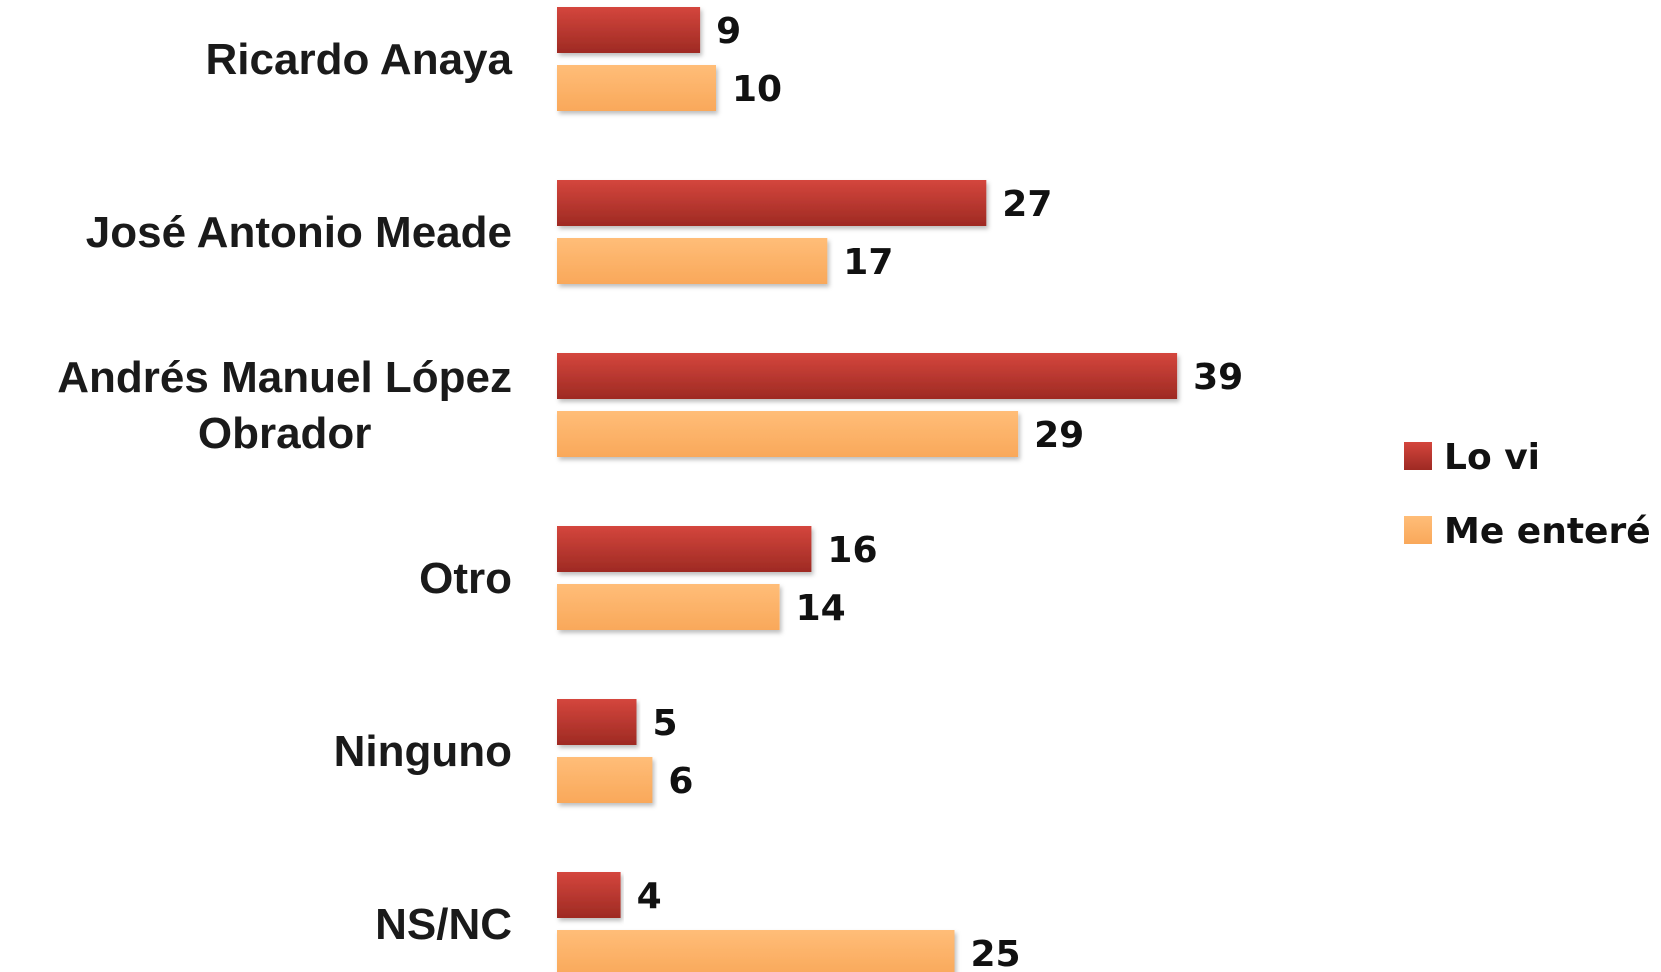 The height and width of the screenshot is (972, 1661). What do you see at coordinates (1027, 204) in the screenshot?
I see `value-label-lo-vi-jose-antonio-meade: 27` at bounding box center [1027, 204].